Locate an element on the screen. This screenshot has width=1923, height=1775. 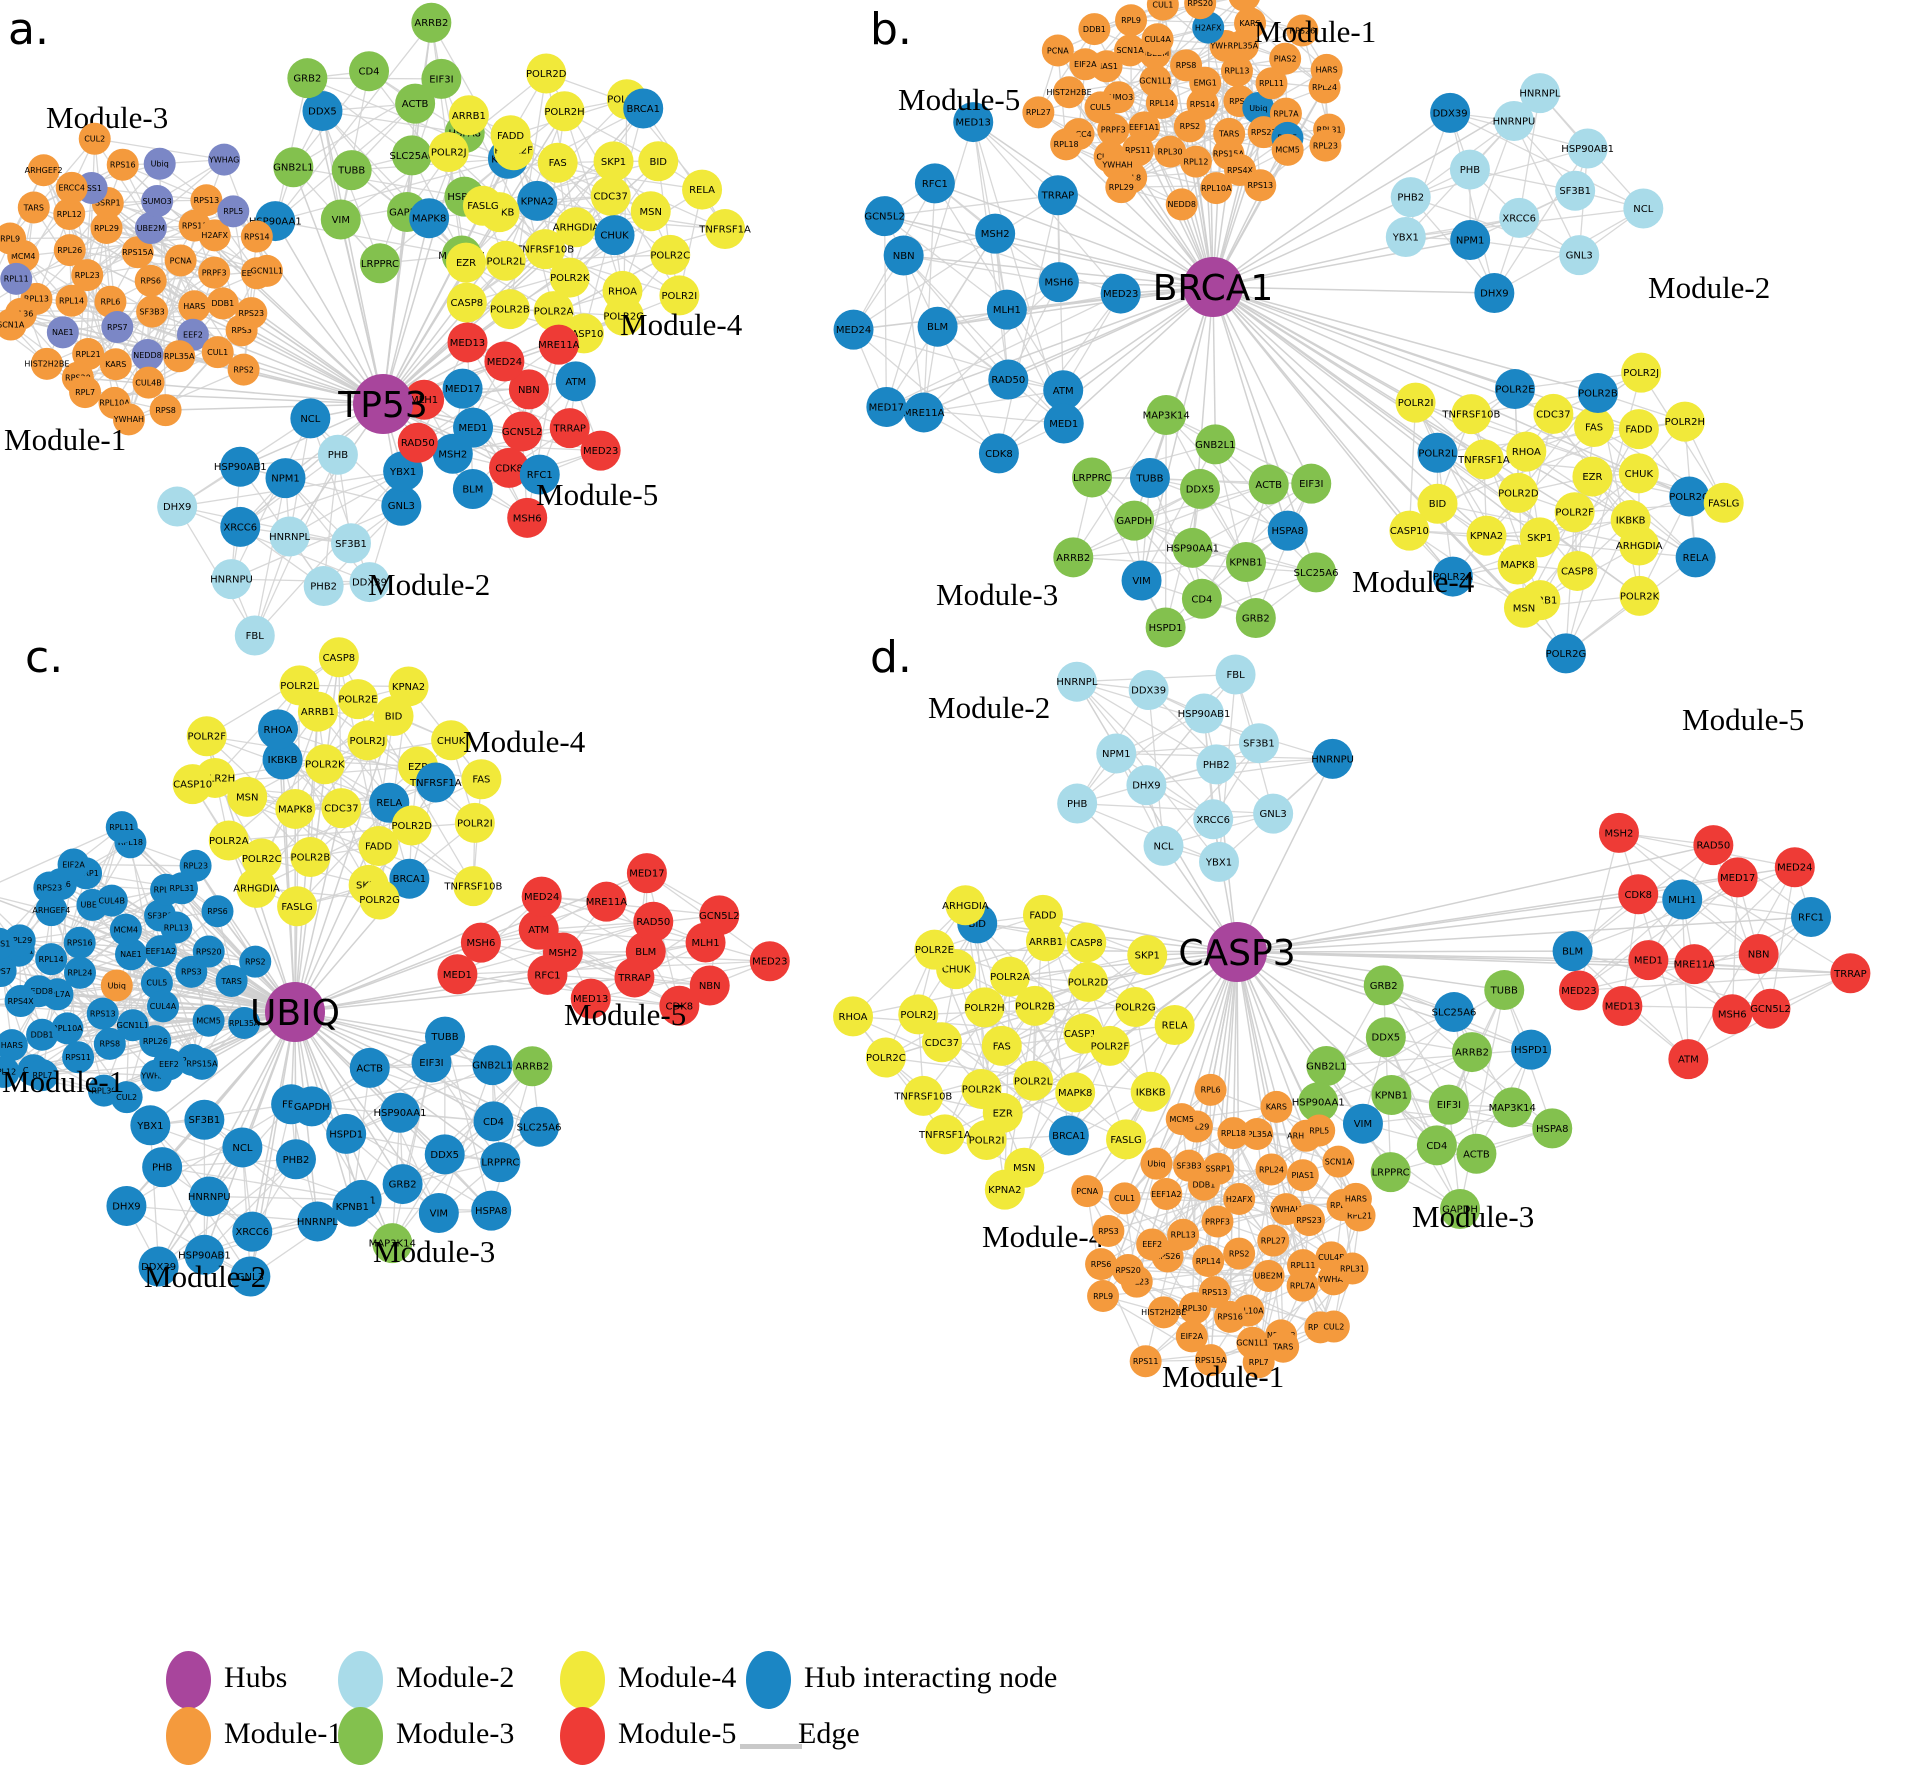
node-NAE1 is located at coordinates (130, 954).